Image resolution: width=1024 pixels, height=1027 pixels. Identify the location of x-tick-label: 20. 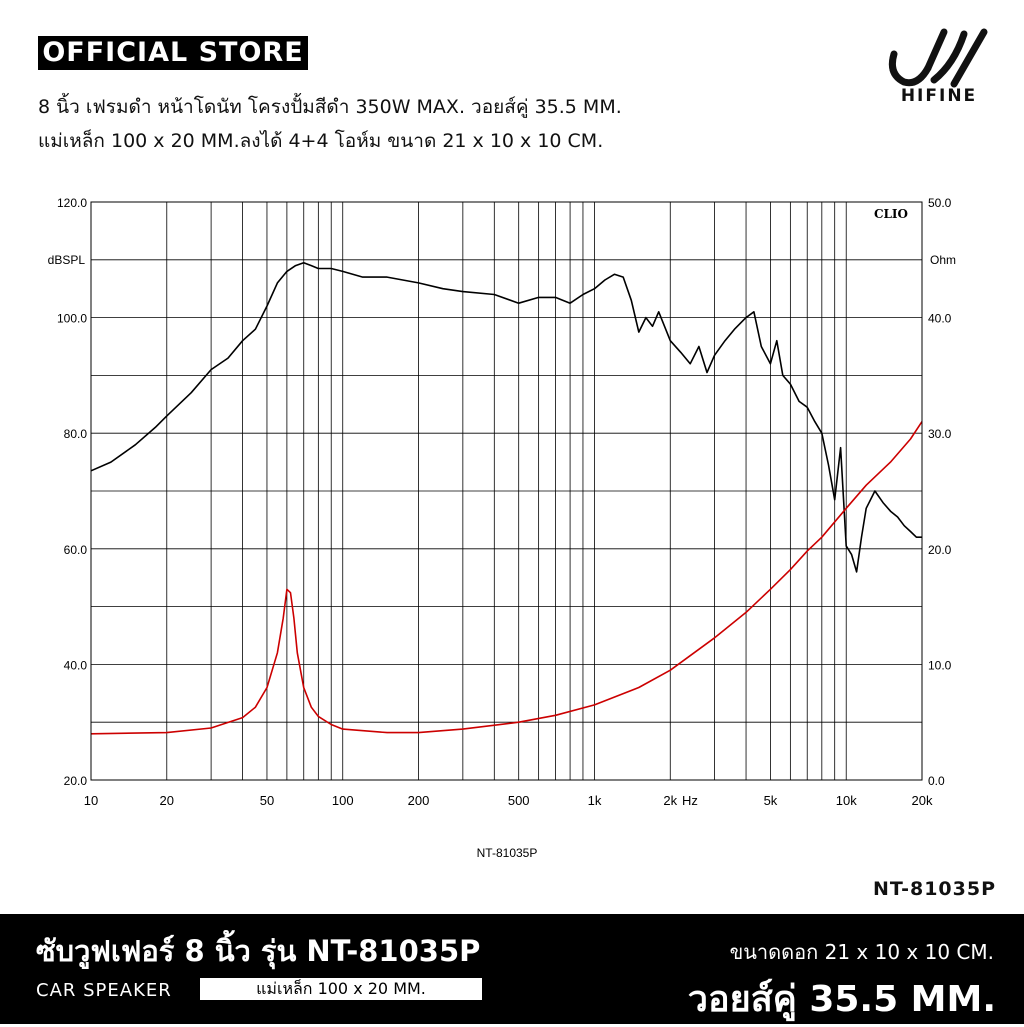
(167, 800).